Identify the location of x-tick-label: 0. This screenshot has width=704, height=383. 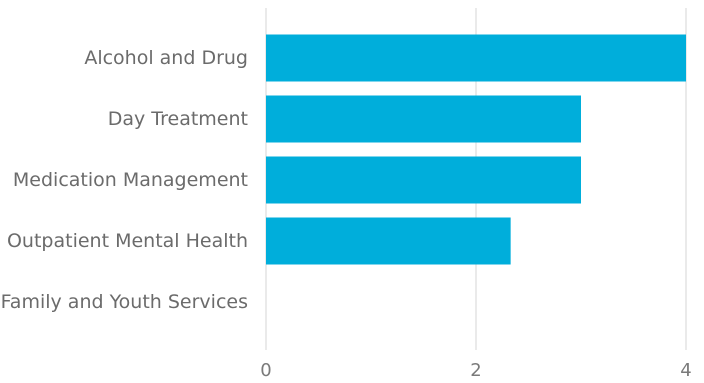
(265, 370).